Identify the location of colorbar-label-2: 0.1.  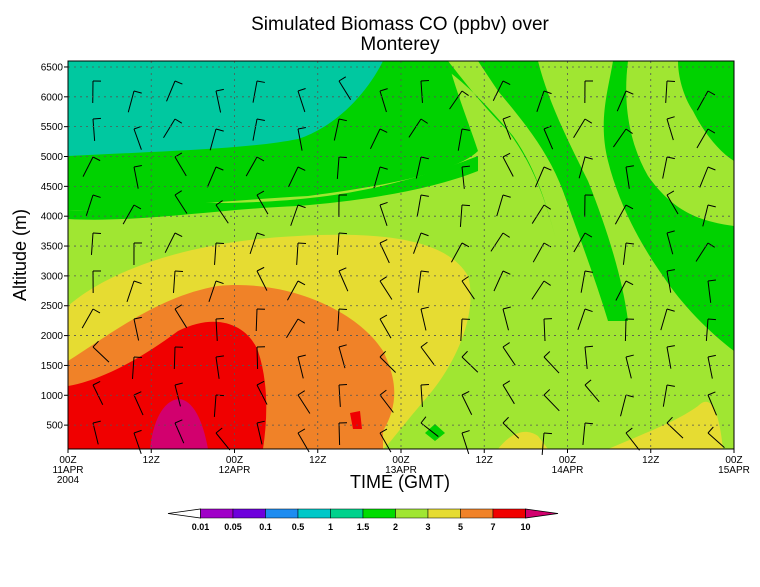
(265, 527).